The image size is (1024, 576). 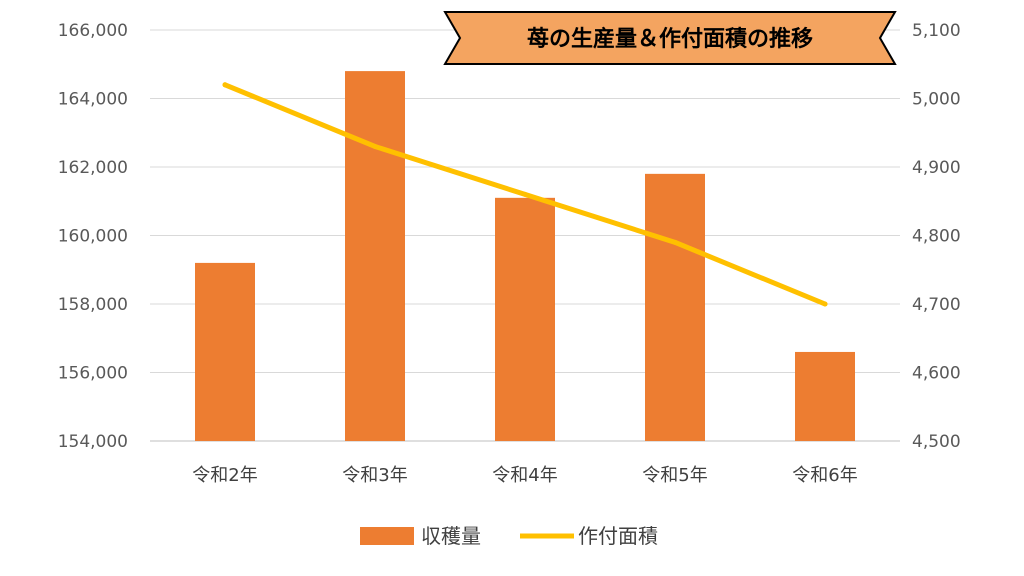 What do you see at coordinates (936, 442) in the screenshot?
I see `right-tick-label: 4,500` at bounding box center [936, 442].